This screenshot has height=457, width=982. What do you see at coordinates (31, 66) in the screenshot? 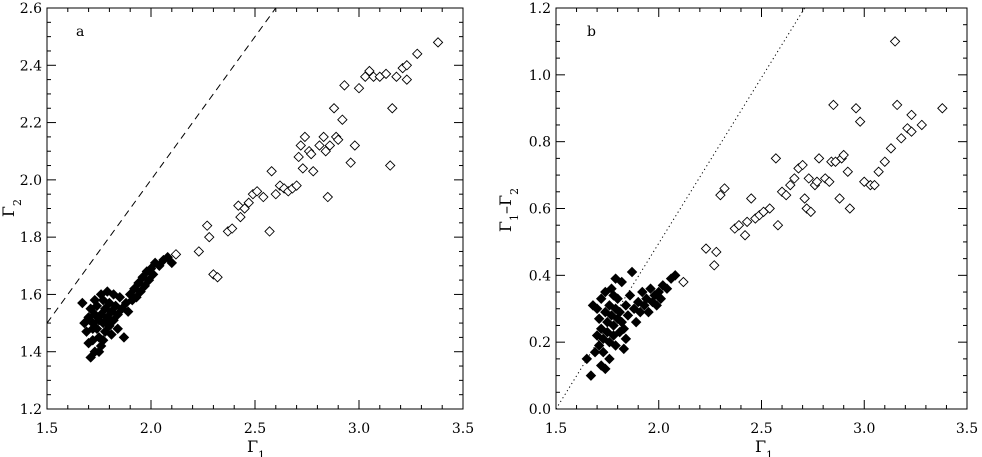
I see `panel-a-y-tick-label: 2.4` at bounding box center [31, 66].